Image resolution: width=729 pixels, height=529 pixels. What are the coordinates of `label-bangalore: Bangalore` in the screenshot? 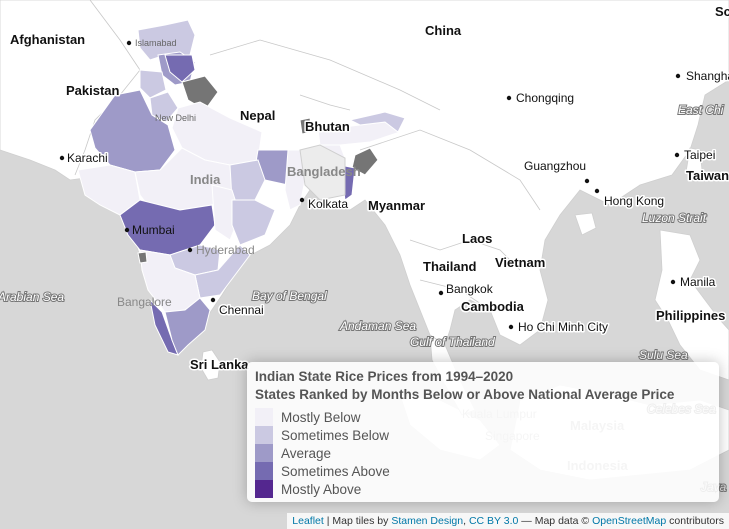 It's located at (144, 302).